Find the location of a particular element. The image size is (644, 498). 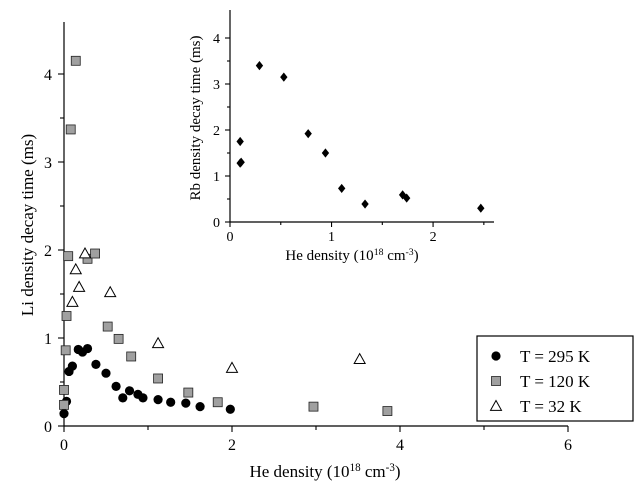

inset-x-tick-label: 0 is located at coordinates (230, 237).